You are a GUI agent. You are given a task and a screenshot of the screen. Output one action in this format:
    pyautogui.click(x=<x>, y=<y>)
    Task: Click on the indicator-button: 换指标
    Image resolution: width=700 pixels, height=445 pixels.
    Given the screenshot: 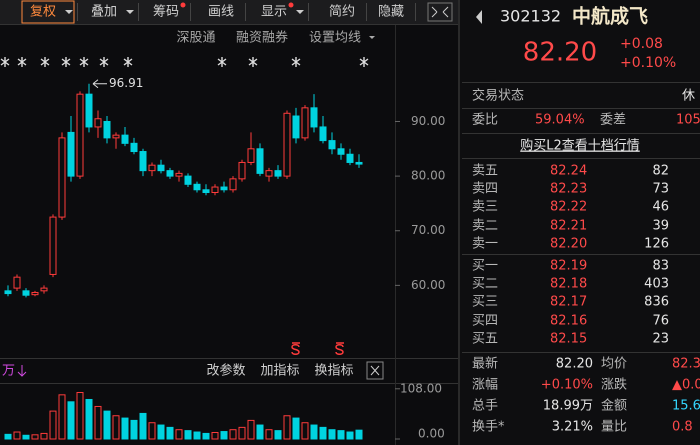 What is the action you would take?
    pyautogui.click(x=333, y=371)
    